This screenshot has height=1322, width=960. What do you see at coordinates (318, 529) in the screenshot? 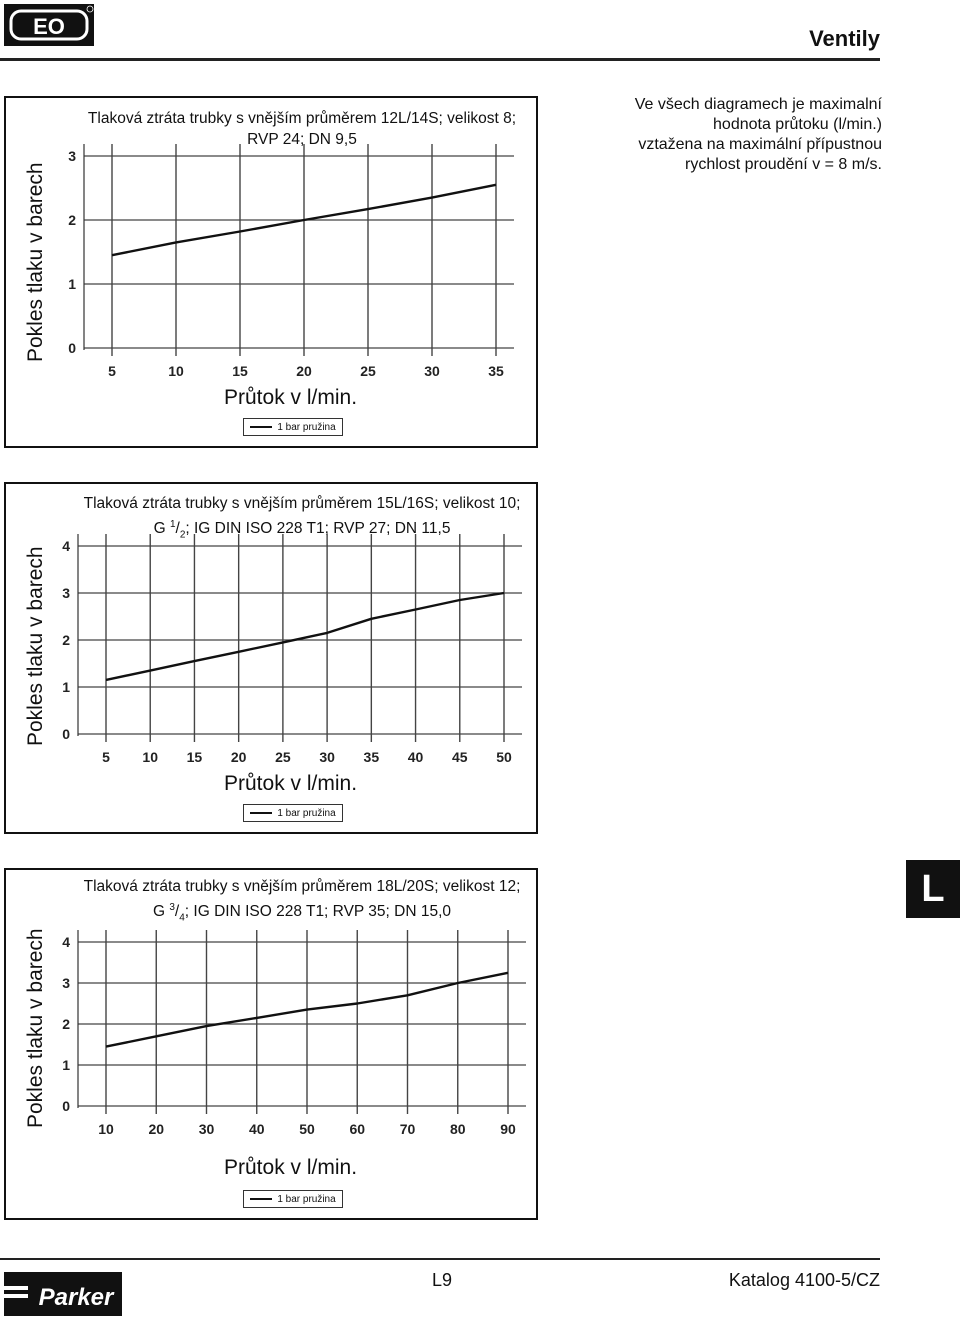
I see `title-suffix: ; IG DIN ISO 228 T1; RVP 27; DN 11,5` at bounding box center [318, 529].